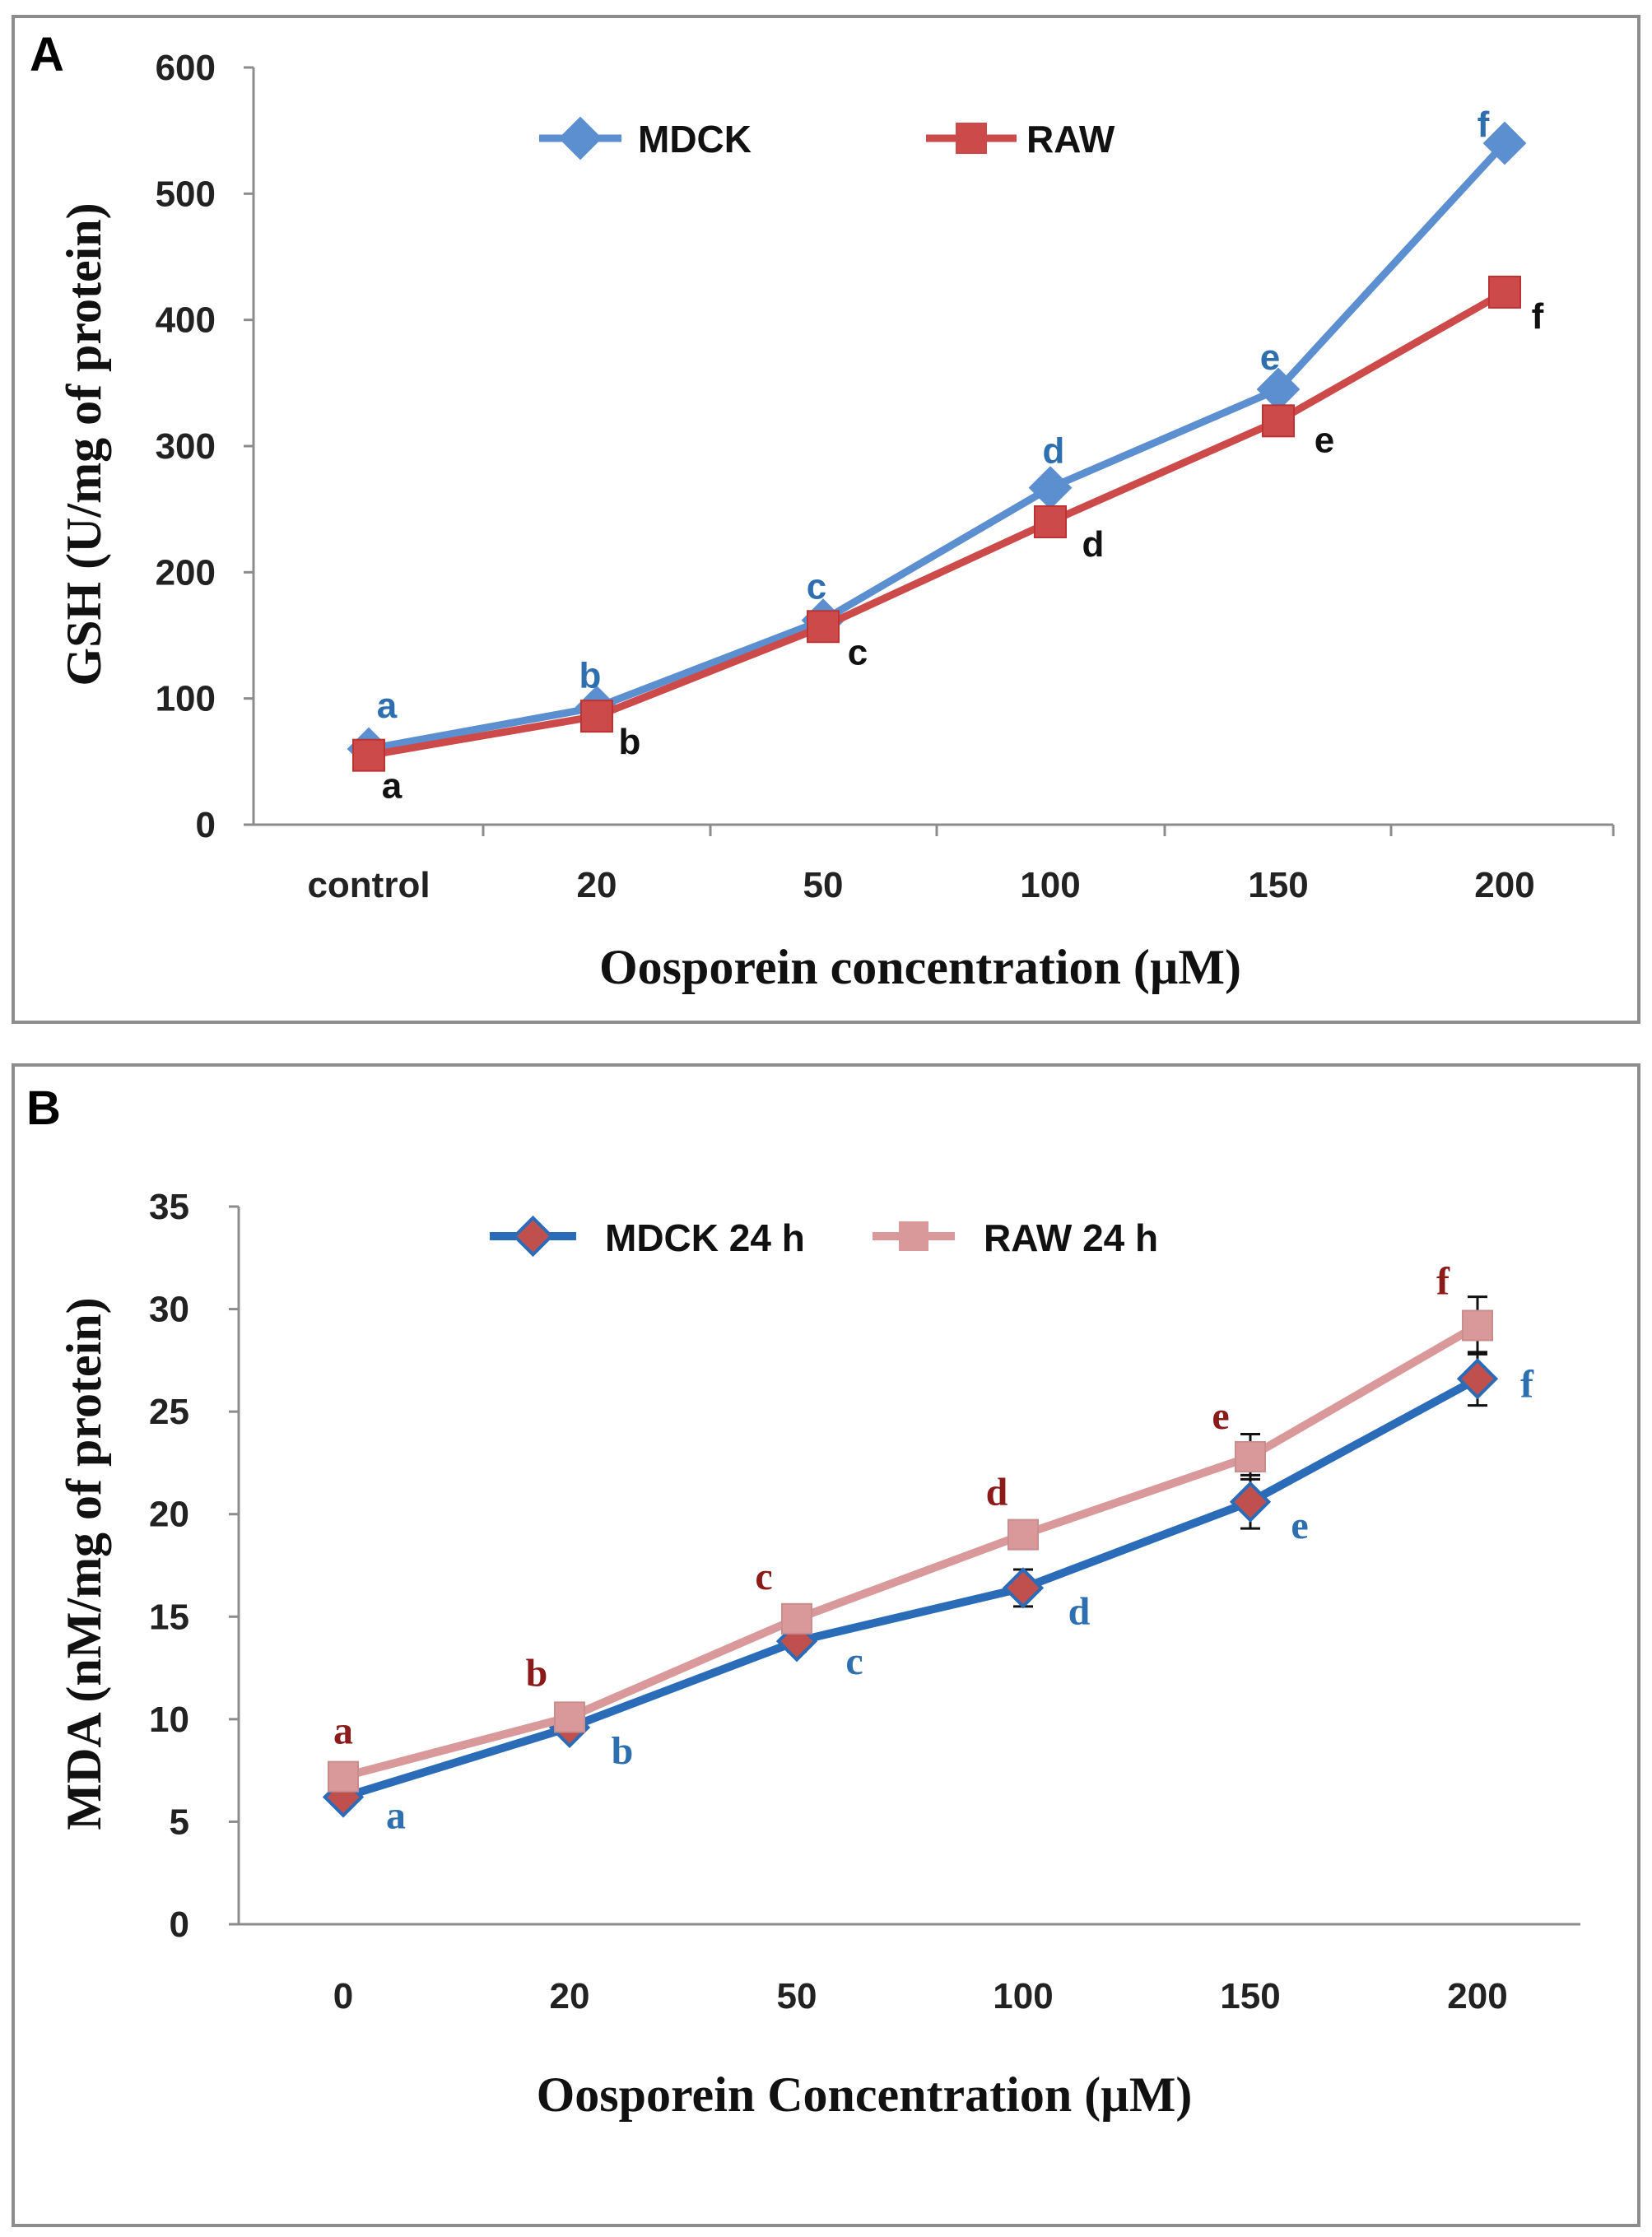  Describe the element at coordinates (368, 885) in the screenshot. I see `x-tick-label: control` at that location.